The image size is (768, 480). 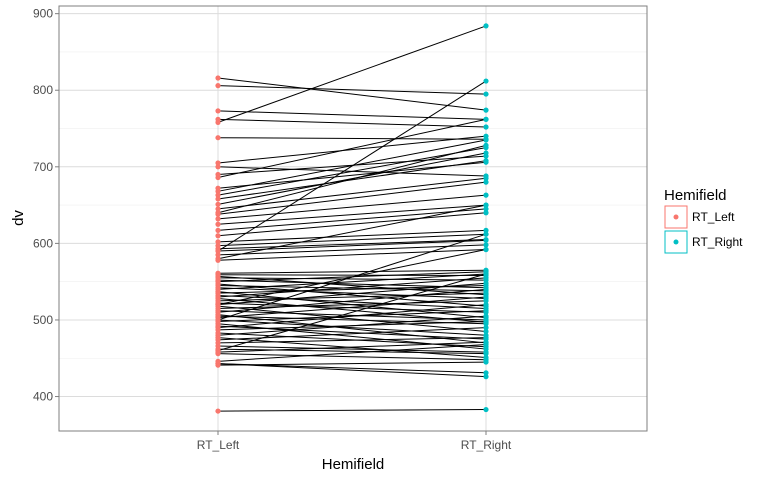 What do you see at coordinates (43, 90) in the screenshot?
I see `y-tick-label: 800` at bounding box center [43, 90].